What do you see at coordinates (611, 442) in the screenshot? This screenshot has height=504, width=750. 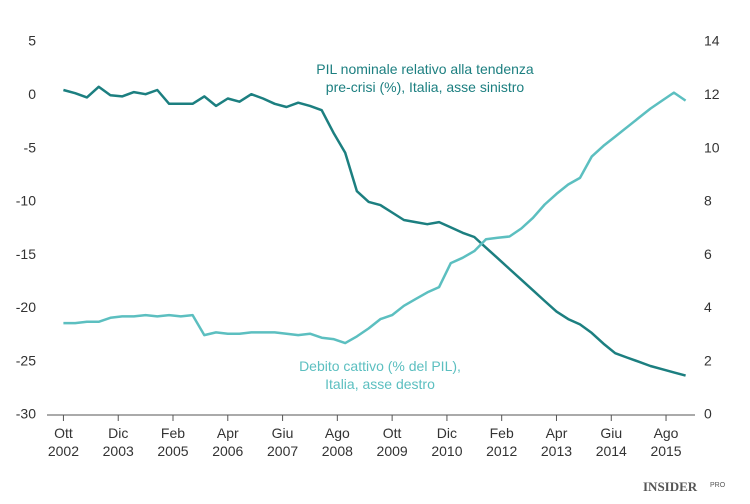 I see `x-tick-label: Giu 2014` at bounding box center [611, 442].